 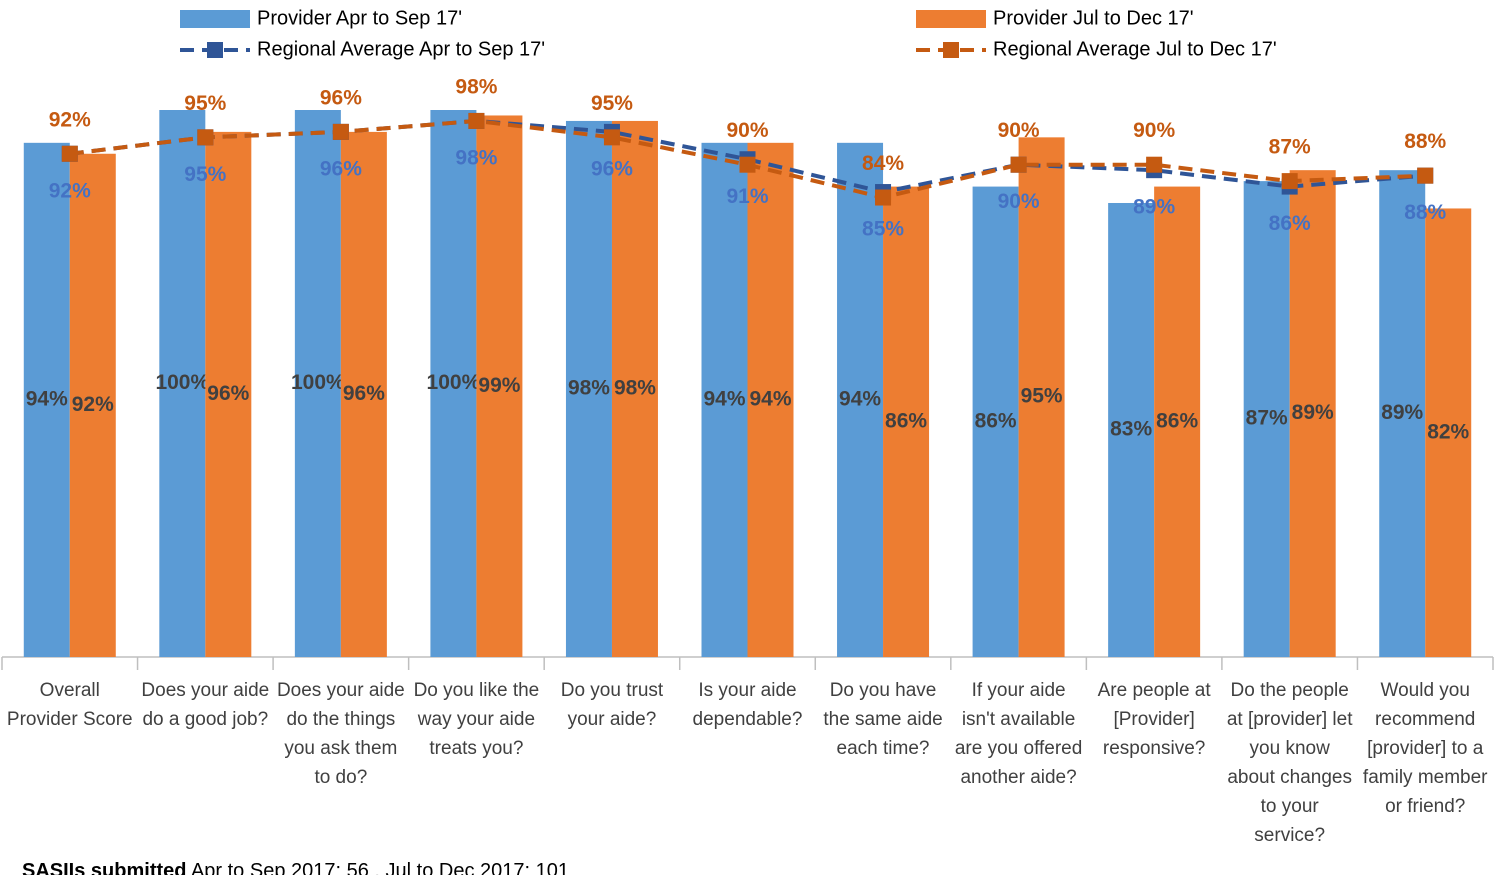 What do you see at coordinates (1290, 223) in the screenshot?
I see `line-value-label: 86%` at bounding box center [1290, 223].